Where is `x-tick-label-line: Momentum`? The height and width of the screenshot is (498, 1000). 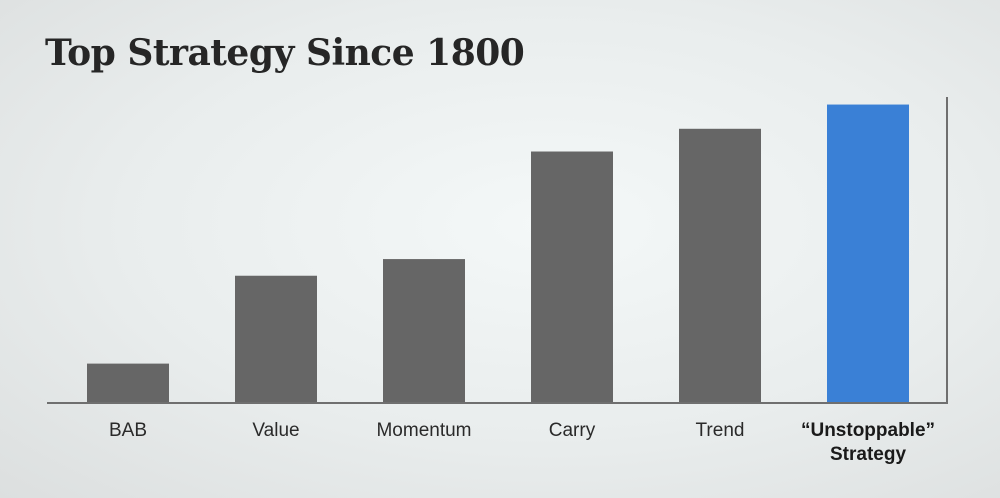
x-tick-label-line: Momentum is located at coordinates (423, 430).